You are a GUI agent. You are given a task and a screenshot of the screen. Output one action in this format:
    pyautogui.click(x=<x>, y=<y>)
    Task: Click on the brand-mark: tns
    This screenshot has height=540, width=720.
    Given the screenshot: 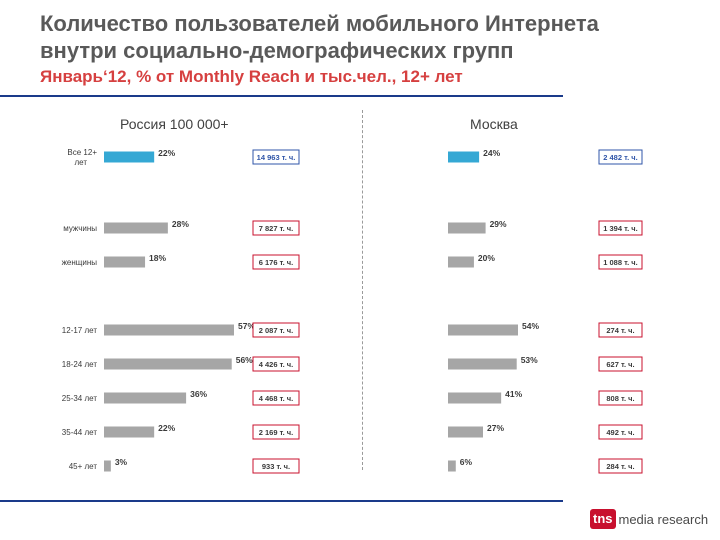 What is the action you would take?
    pyautogui.click(x=603, y=519)
    